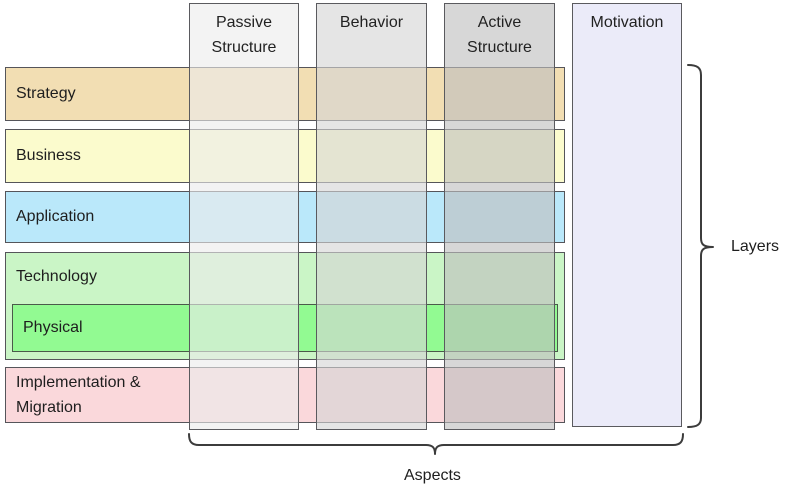  Describe the element at coordinates (432, 475) in the screenshot. I see `aspects-brace-label: Aspects` at that location.